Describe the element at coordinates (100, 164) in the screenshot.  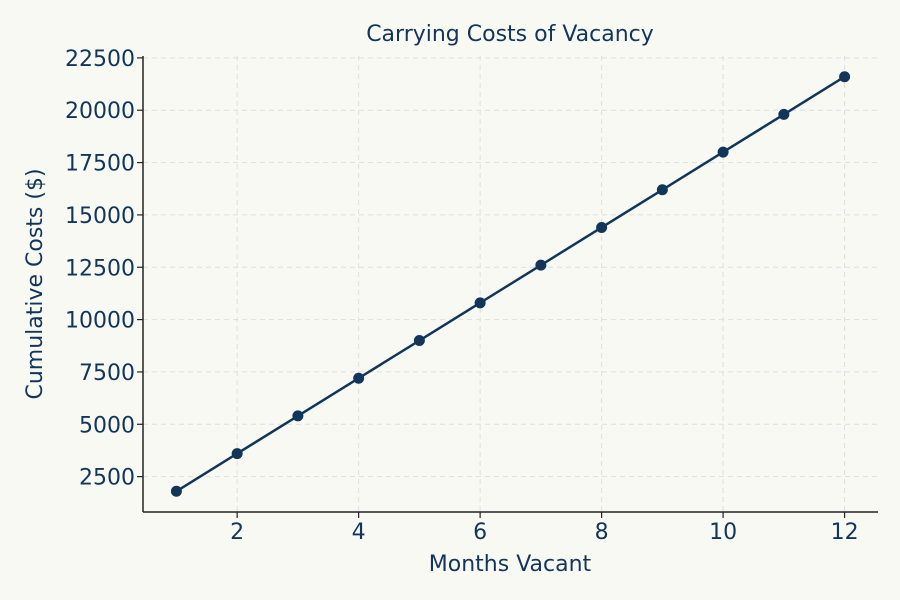
I see `y-tick-label: 17500` at that location.